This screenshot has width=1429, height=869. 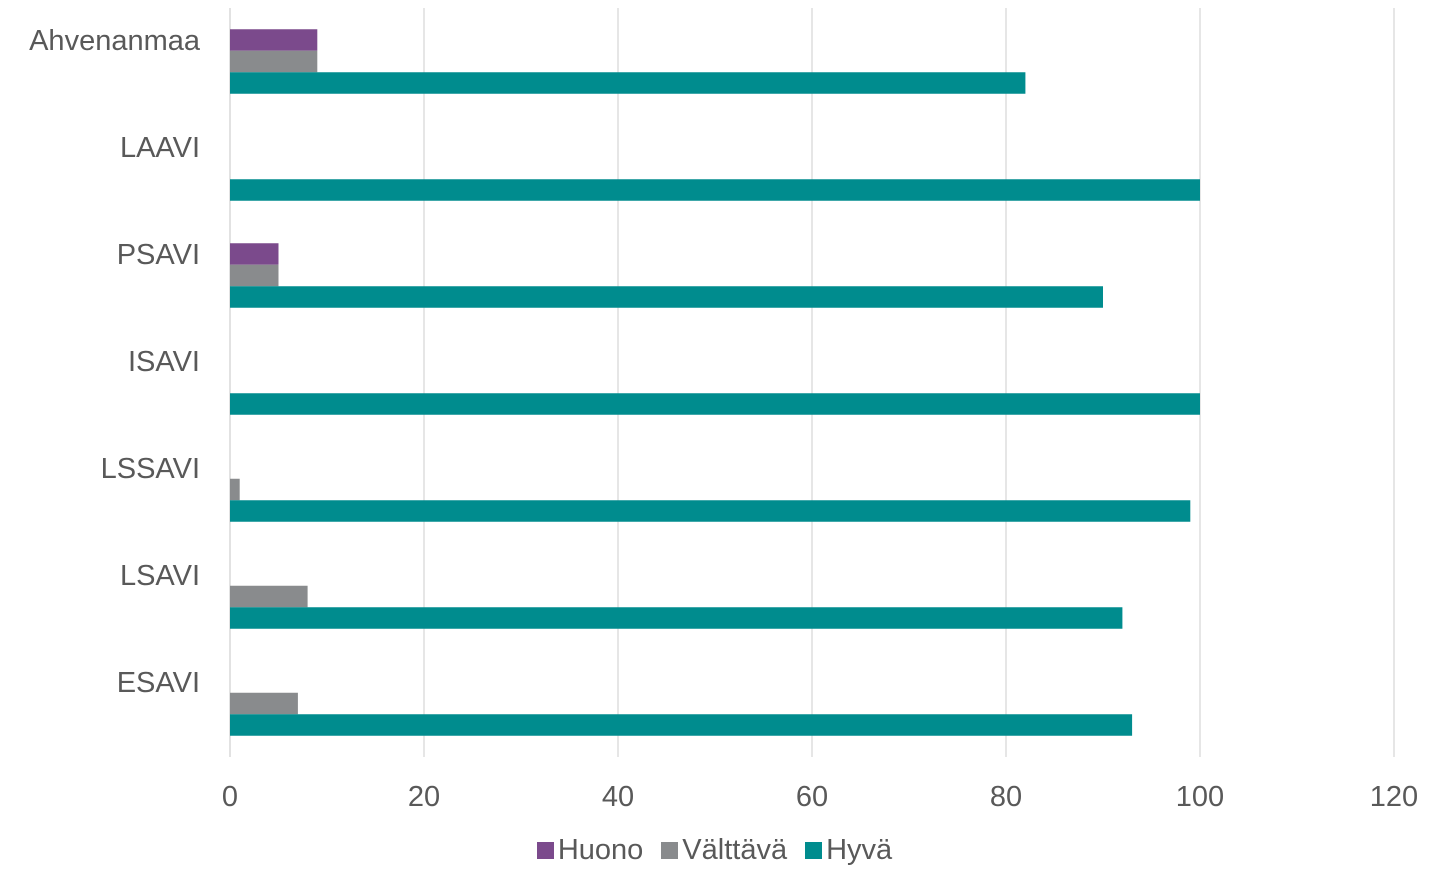 What do you see at coordinates (254, 275) in the screenshot?
I see `bar-v-ltt-v--psavi` at bounding box center [254, 275].